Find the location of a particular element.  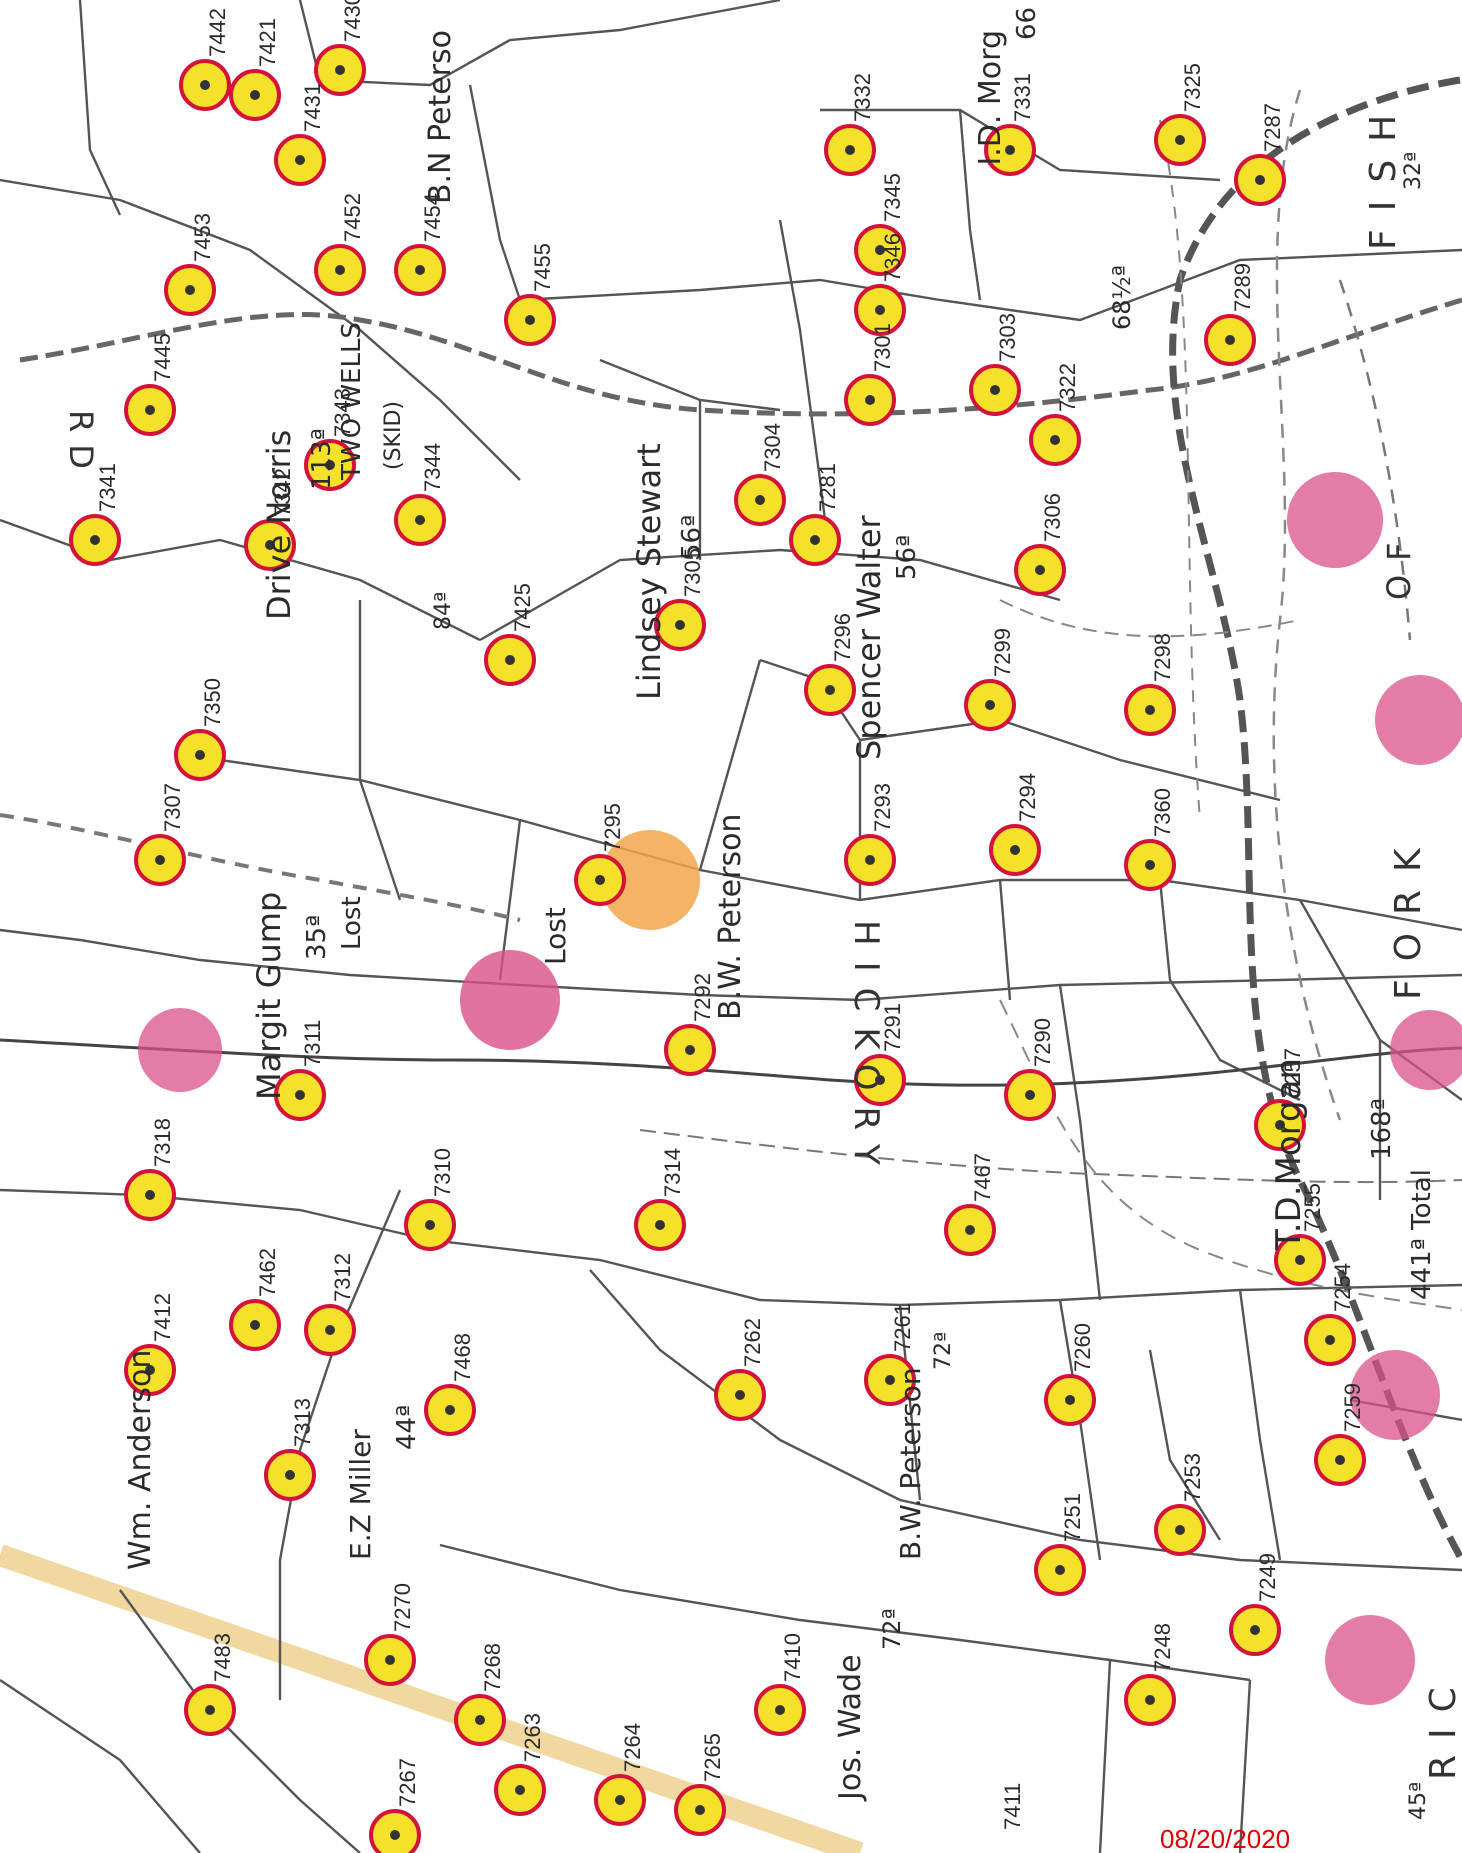

well-number-label: 7294 is located at coordinates (1027, 797).